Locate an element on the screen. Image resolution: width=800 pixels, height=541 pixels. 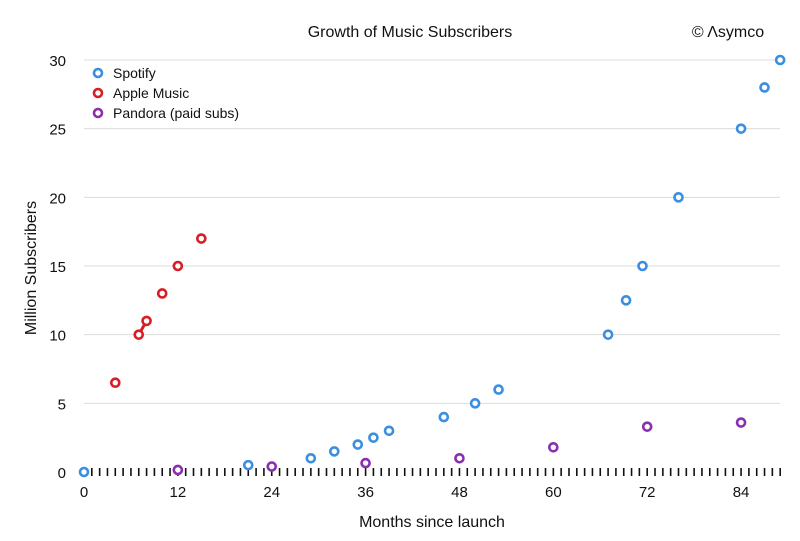
watermark: © Λsymco is located at coordinates (728, 32).